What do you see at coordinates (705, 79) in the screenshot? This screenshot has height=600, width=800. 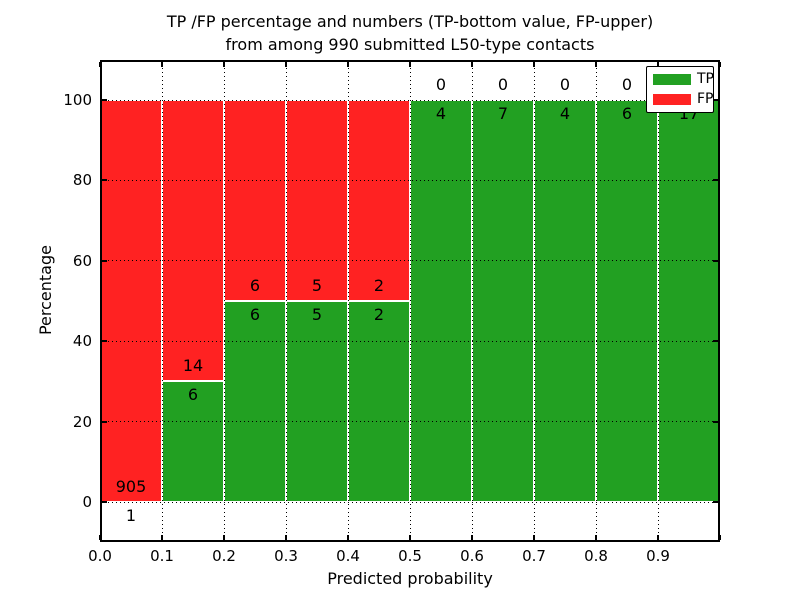 I see `legend-label-tp: TP` at bounding box center [705, 79].